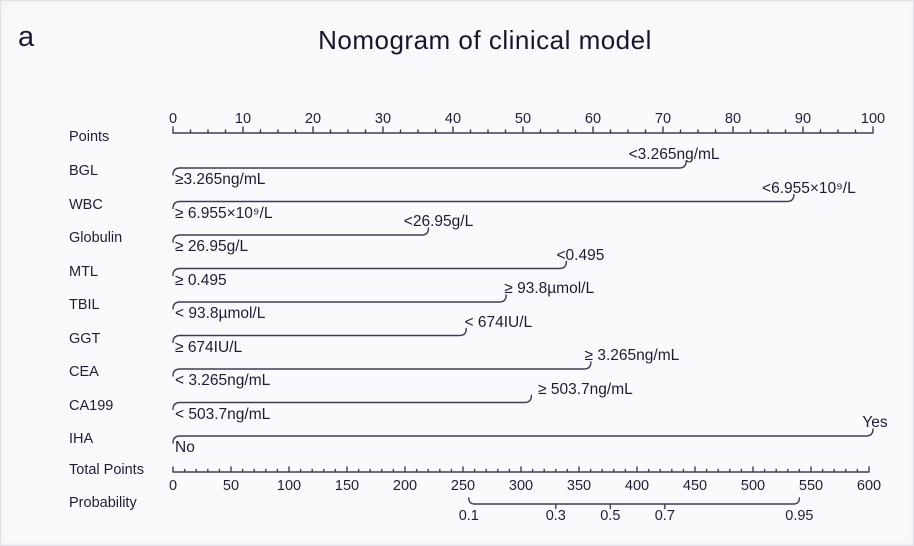  I want to click on level-label-high-bgl: <3.265ng/mL, so click(674, 154).